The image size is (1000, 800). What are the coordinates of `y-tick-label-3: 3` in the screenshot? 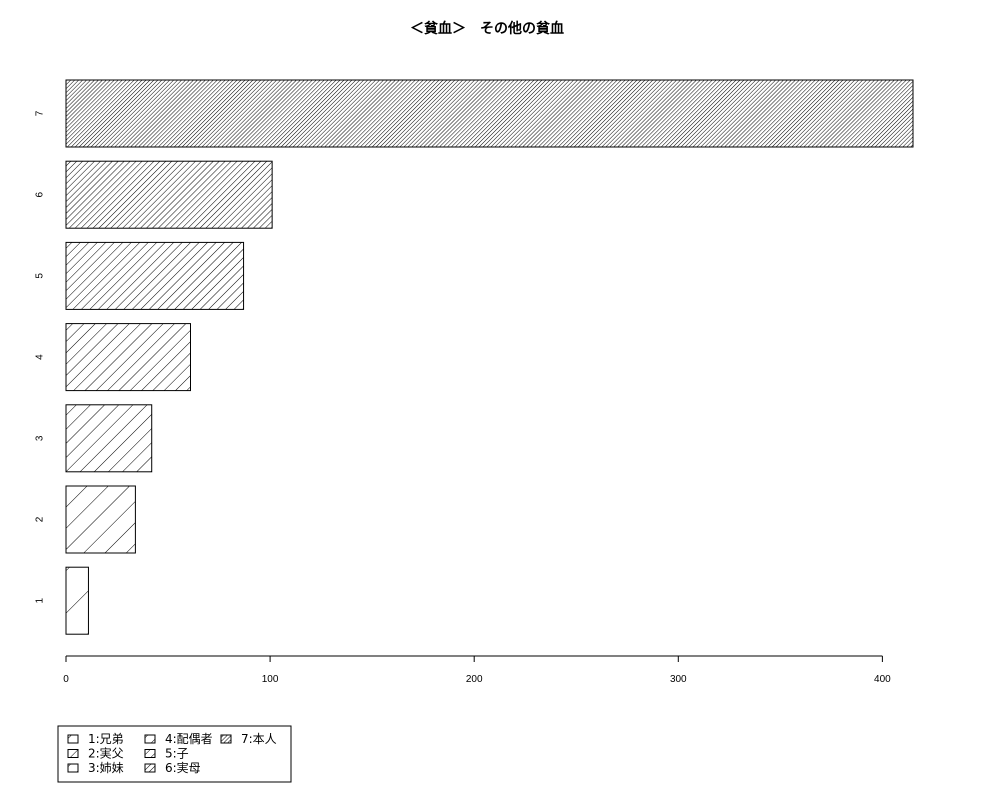 It's located at (40, 438).